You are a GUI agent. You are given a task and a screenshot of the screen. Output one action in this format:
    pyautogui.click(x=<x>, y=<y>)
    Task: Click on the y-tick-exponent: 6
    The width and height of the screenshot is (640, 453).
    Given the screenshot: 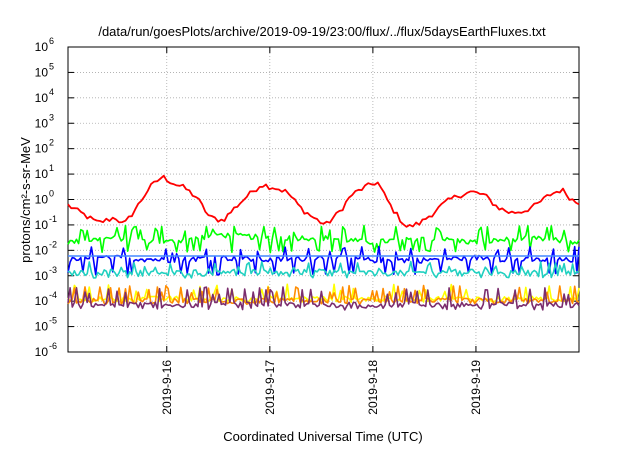 What is the action you would take?
    pyautogui.click(x=51, y=41)
    